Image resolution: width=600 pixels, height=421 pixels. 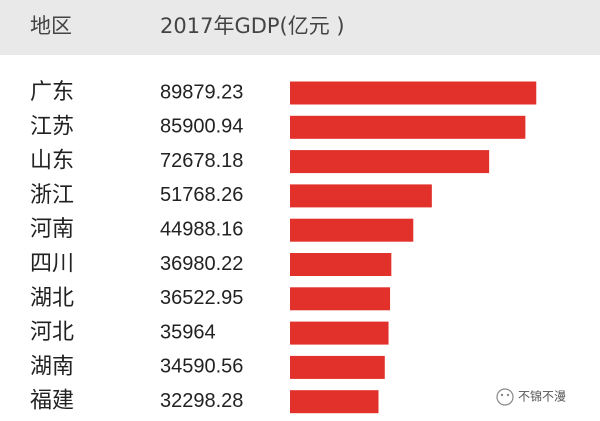 What do you see at coordinates (52, 366) in the screenshot?
I see `region-label: 湖南` at bounding box center [52, 366].